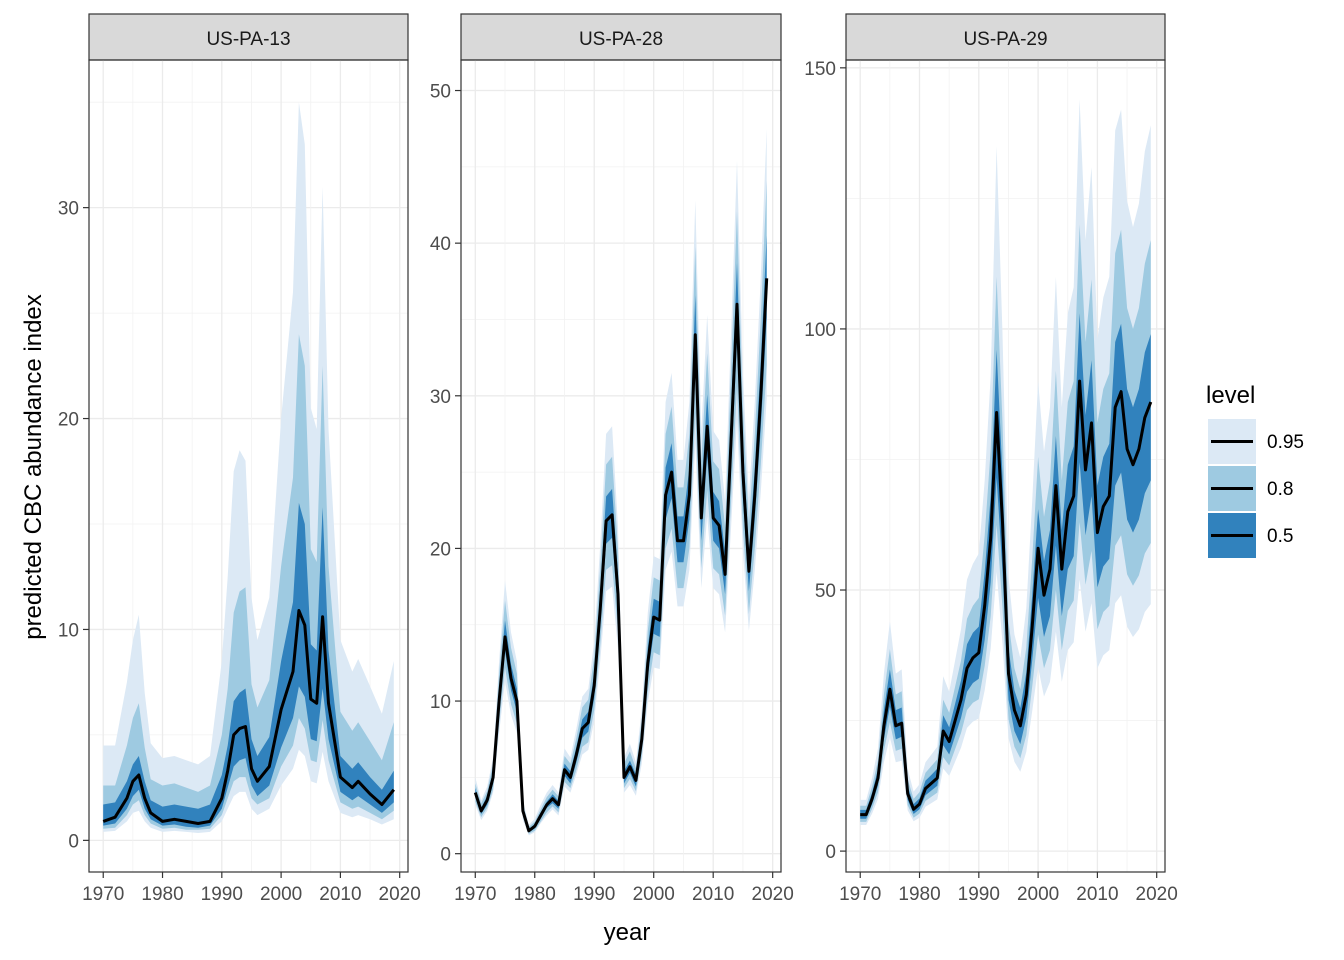  Describe the element at coordinates (1285, 442) in the screenshot. I see `legend-label-95: 0.95` at that location.